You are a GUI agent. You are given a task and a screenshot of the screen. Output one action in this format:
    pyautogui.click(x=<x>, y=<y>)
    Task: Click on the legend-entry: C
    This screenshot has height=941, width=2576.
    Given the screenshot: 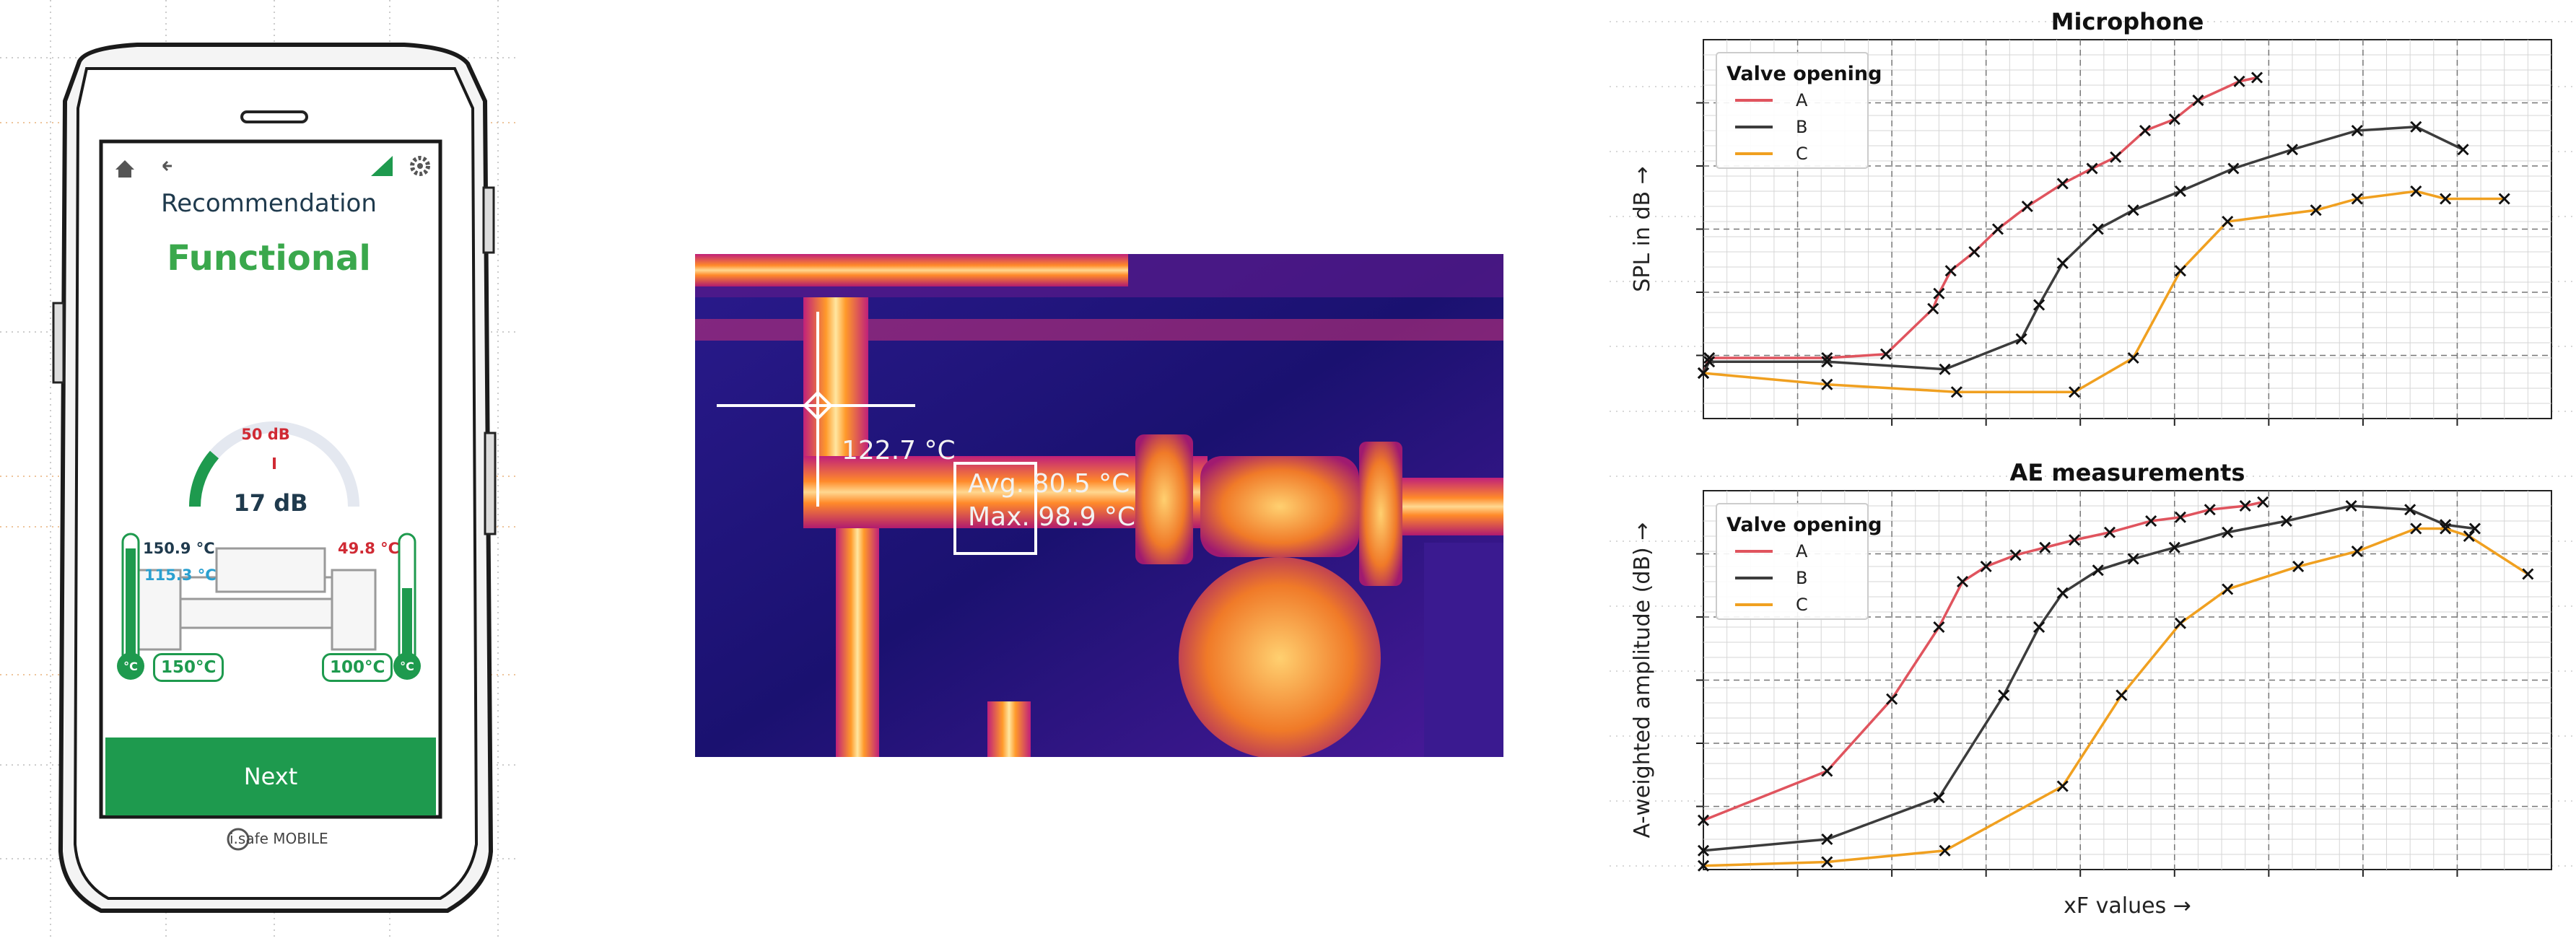 What is the action you would take?
    pyautogui.click(x=1802, y=605)
    